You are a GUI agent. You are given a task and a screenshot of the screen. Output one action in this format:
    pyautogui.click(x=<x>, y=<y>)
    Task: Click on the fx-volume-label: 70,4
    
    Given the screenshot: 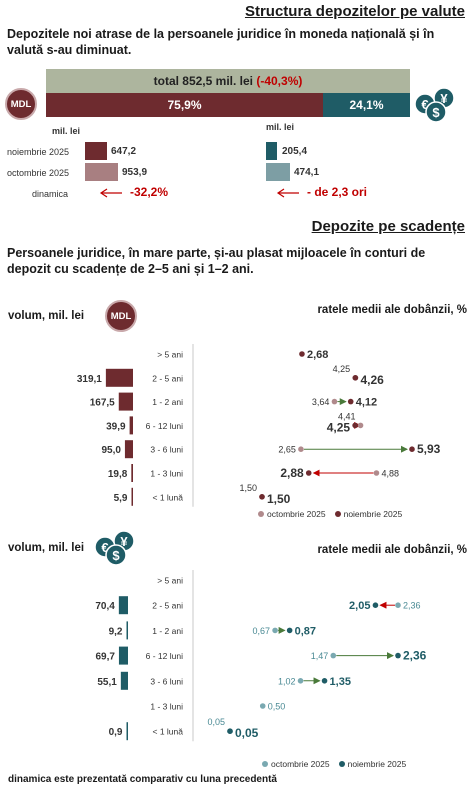 What is the action you would take?
    pyautogui.click(x=105, y=606)
    